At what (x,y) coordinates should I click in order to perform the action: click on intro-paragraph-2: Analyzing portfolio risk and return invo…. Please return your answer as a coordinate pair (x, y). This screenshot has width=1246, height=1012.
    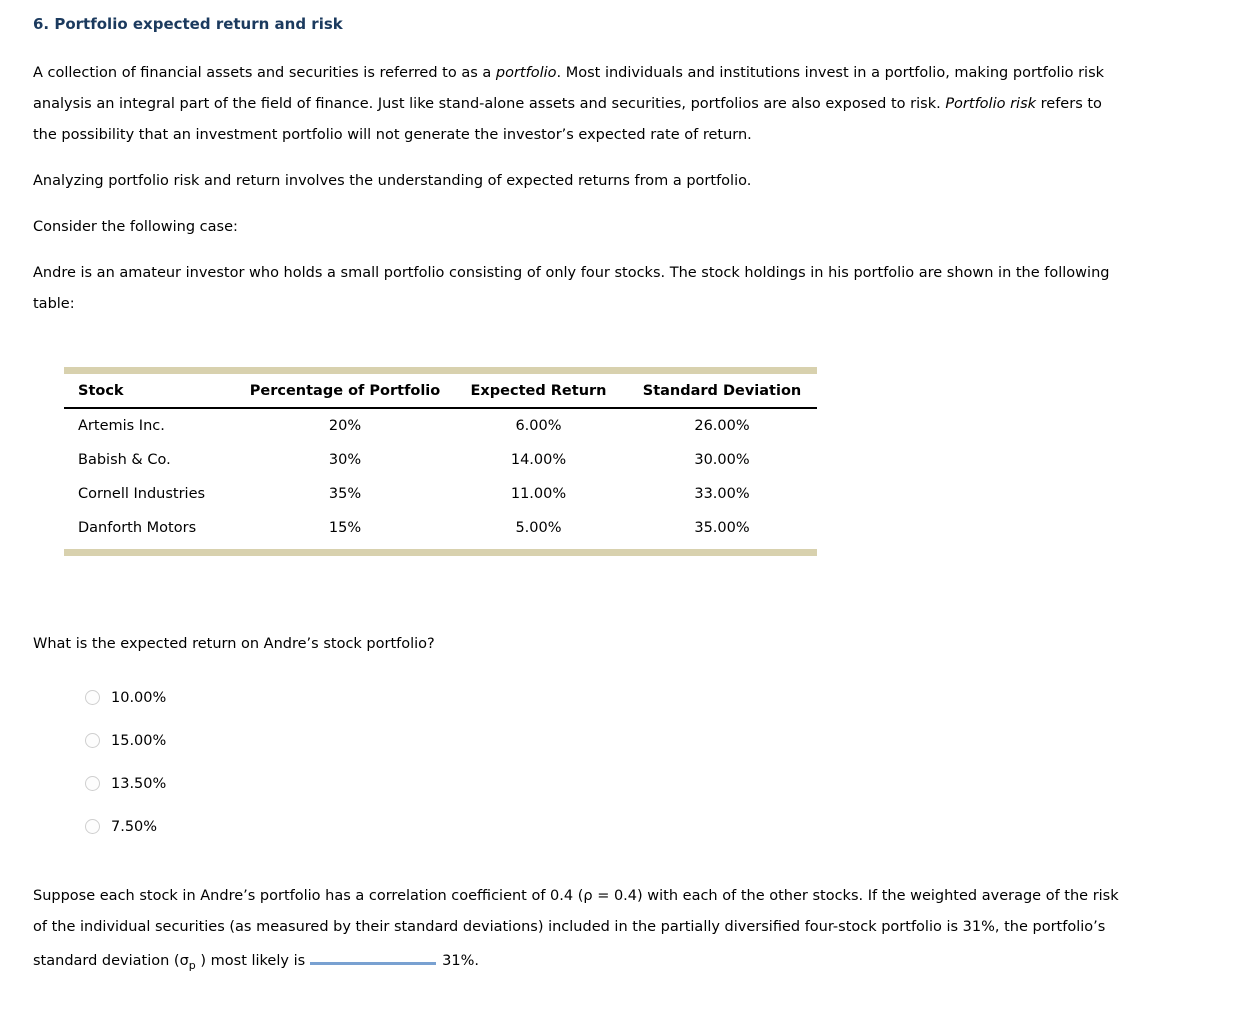
    Looking at the image, I should click on (392, 181).